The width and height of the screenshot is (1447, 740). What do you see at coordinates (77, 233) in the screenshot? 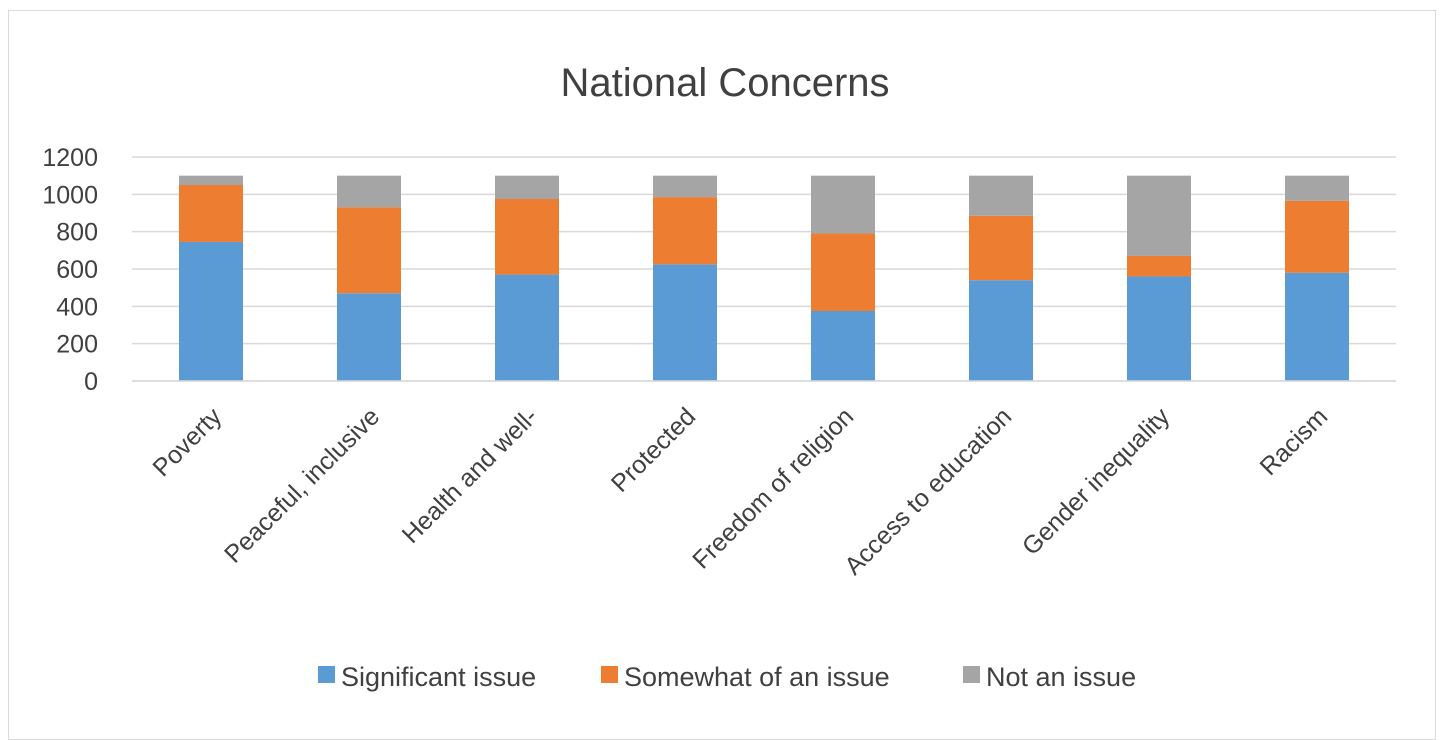
I see `y-tick-label: 800` at bounding box center [77, 233].